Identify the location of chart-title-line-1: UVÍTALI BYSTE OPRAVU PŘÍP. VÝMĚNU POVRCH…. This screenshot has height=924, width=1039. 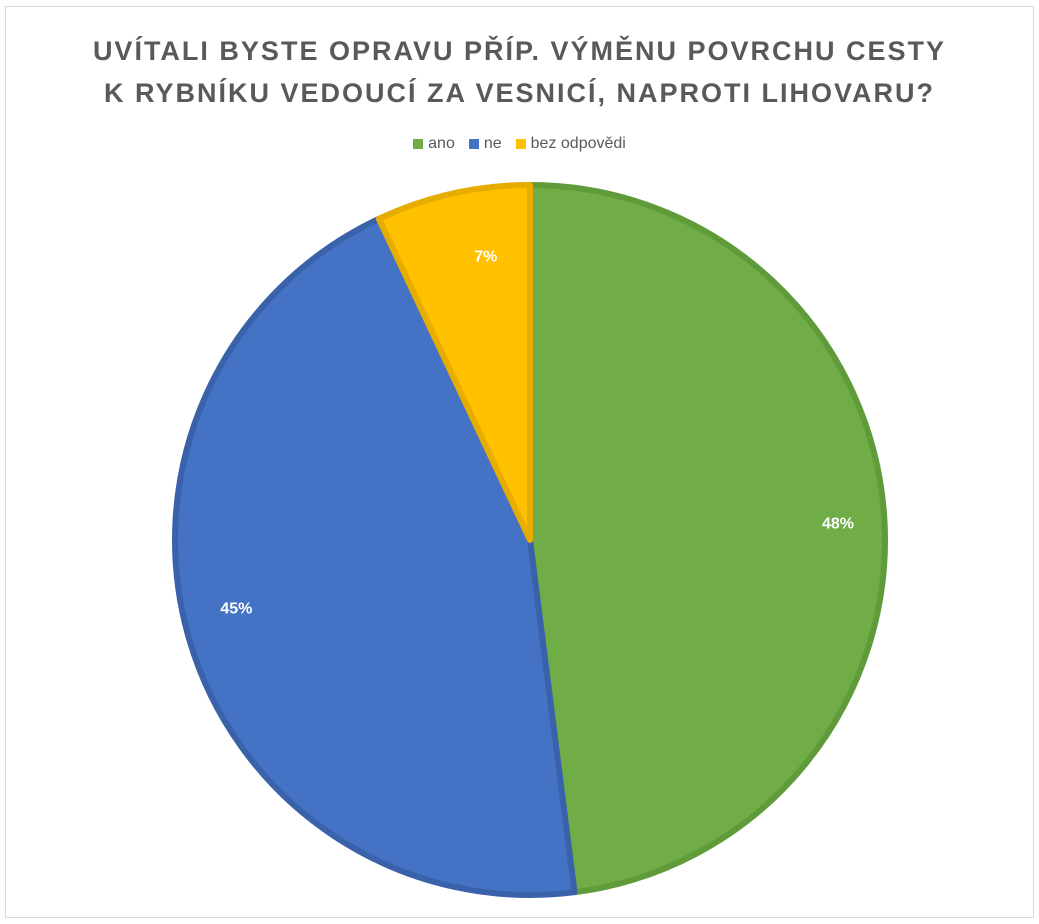
(519, 51).